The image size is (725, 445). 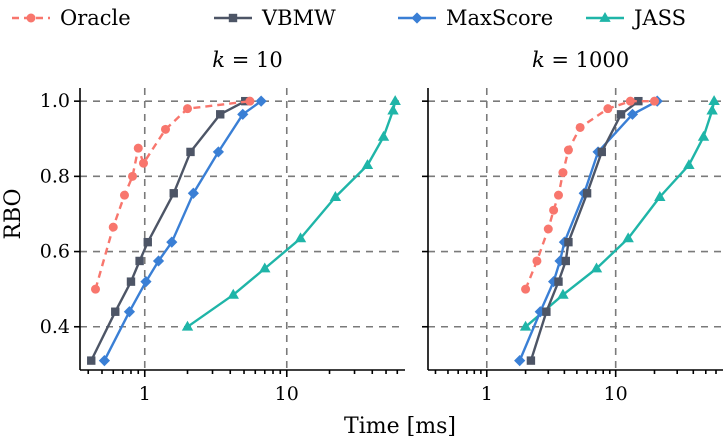 What do you see at coordinates (31, 18) in the screenshot?
I see `legend-marker-circle` at bounding box center [31, 18].